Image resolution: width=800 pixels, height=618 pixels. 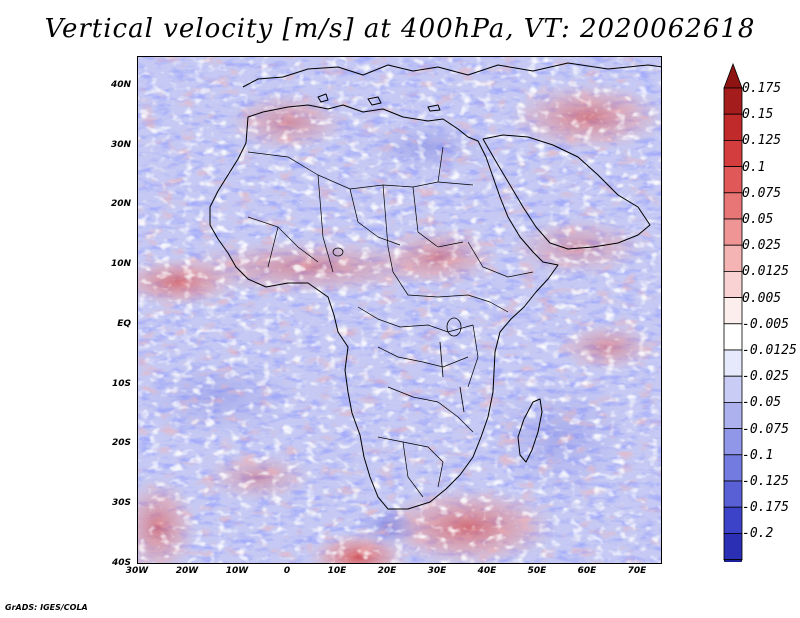 I want to click on colorbar-level-label: -0.025, so click(x=765, y=377).